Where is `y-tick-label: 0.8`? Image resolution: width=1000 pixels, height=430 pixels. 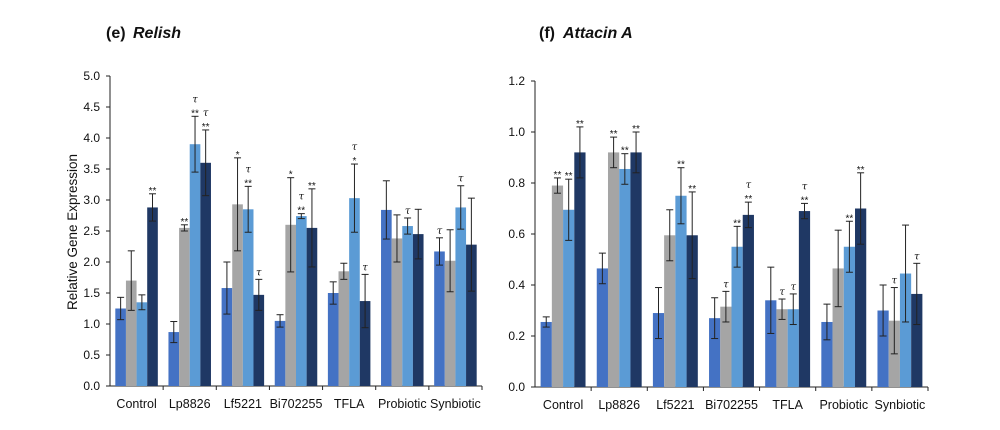 y-tick-label: 0.8 is located at coordinates (516, 183).